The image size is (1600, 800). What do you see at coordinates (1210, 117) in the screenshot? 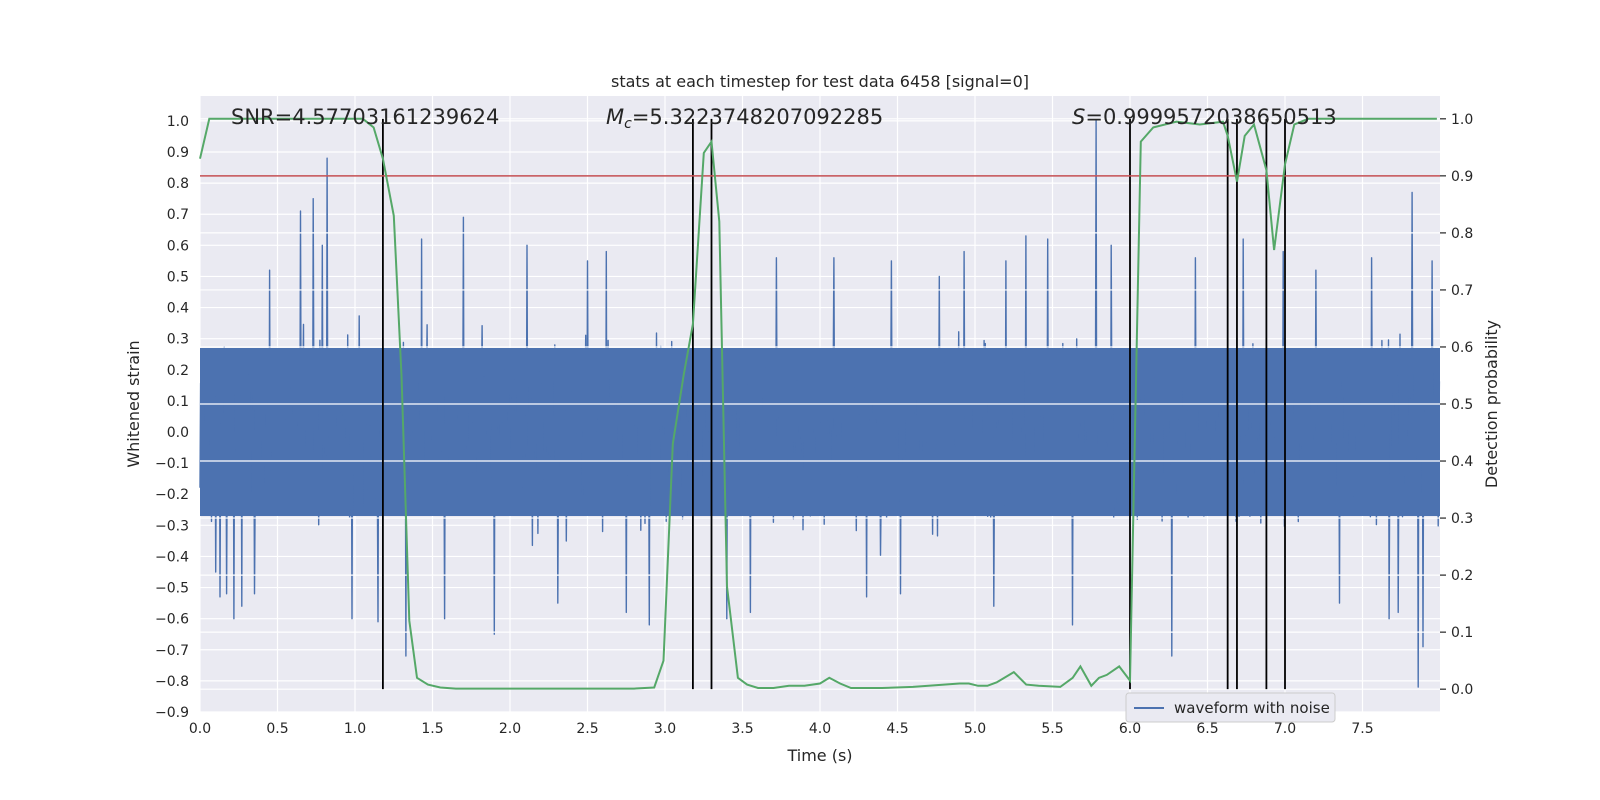
I see `significance-value: =0.9999572038650513` at bounding box center [1210, 117].